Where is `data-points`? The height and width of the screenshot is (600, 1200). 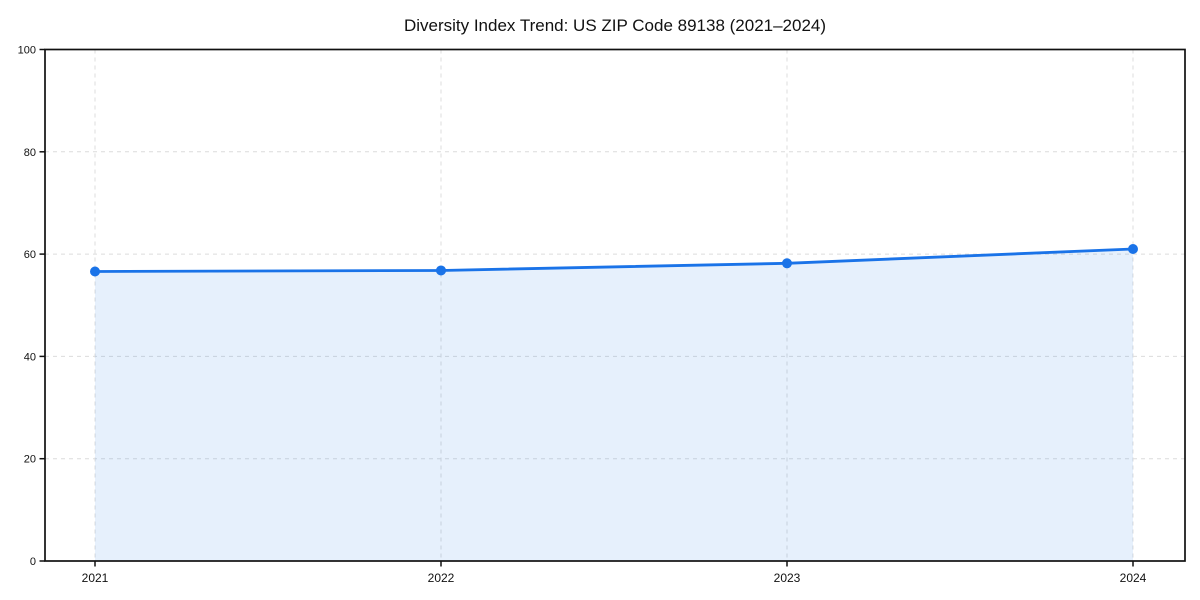 data-points is located at coordinates (614, 260).